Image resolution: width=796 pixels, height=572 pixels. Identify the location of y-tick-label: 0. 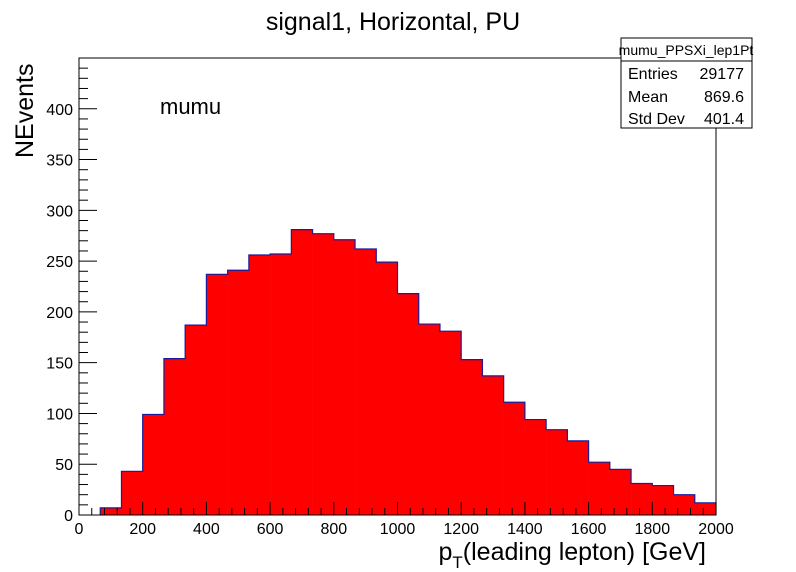
(68, 516).